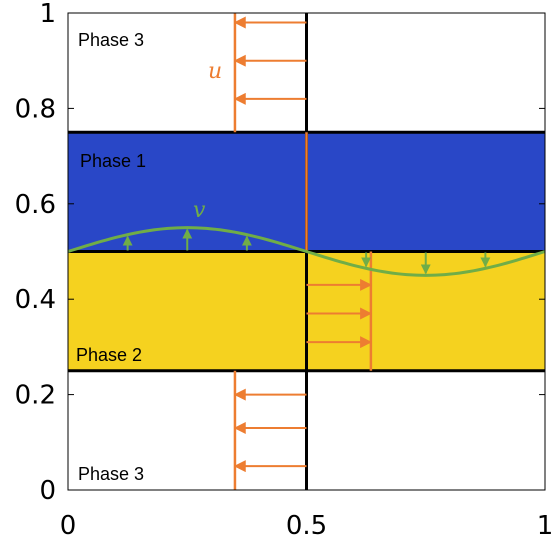 This screenshot has width=553, height=540. Describe the element at coordinates (111, 40) in the screenshot. I see `phase3-top-label: Phase 3` at that location.